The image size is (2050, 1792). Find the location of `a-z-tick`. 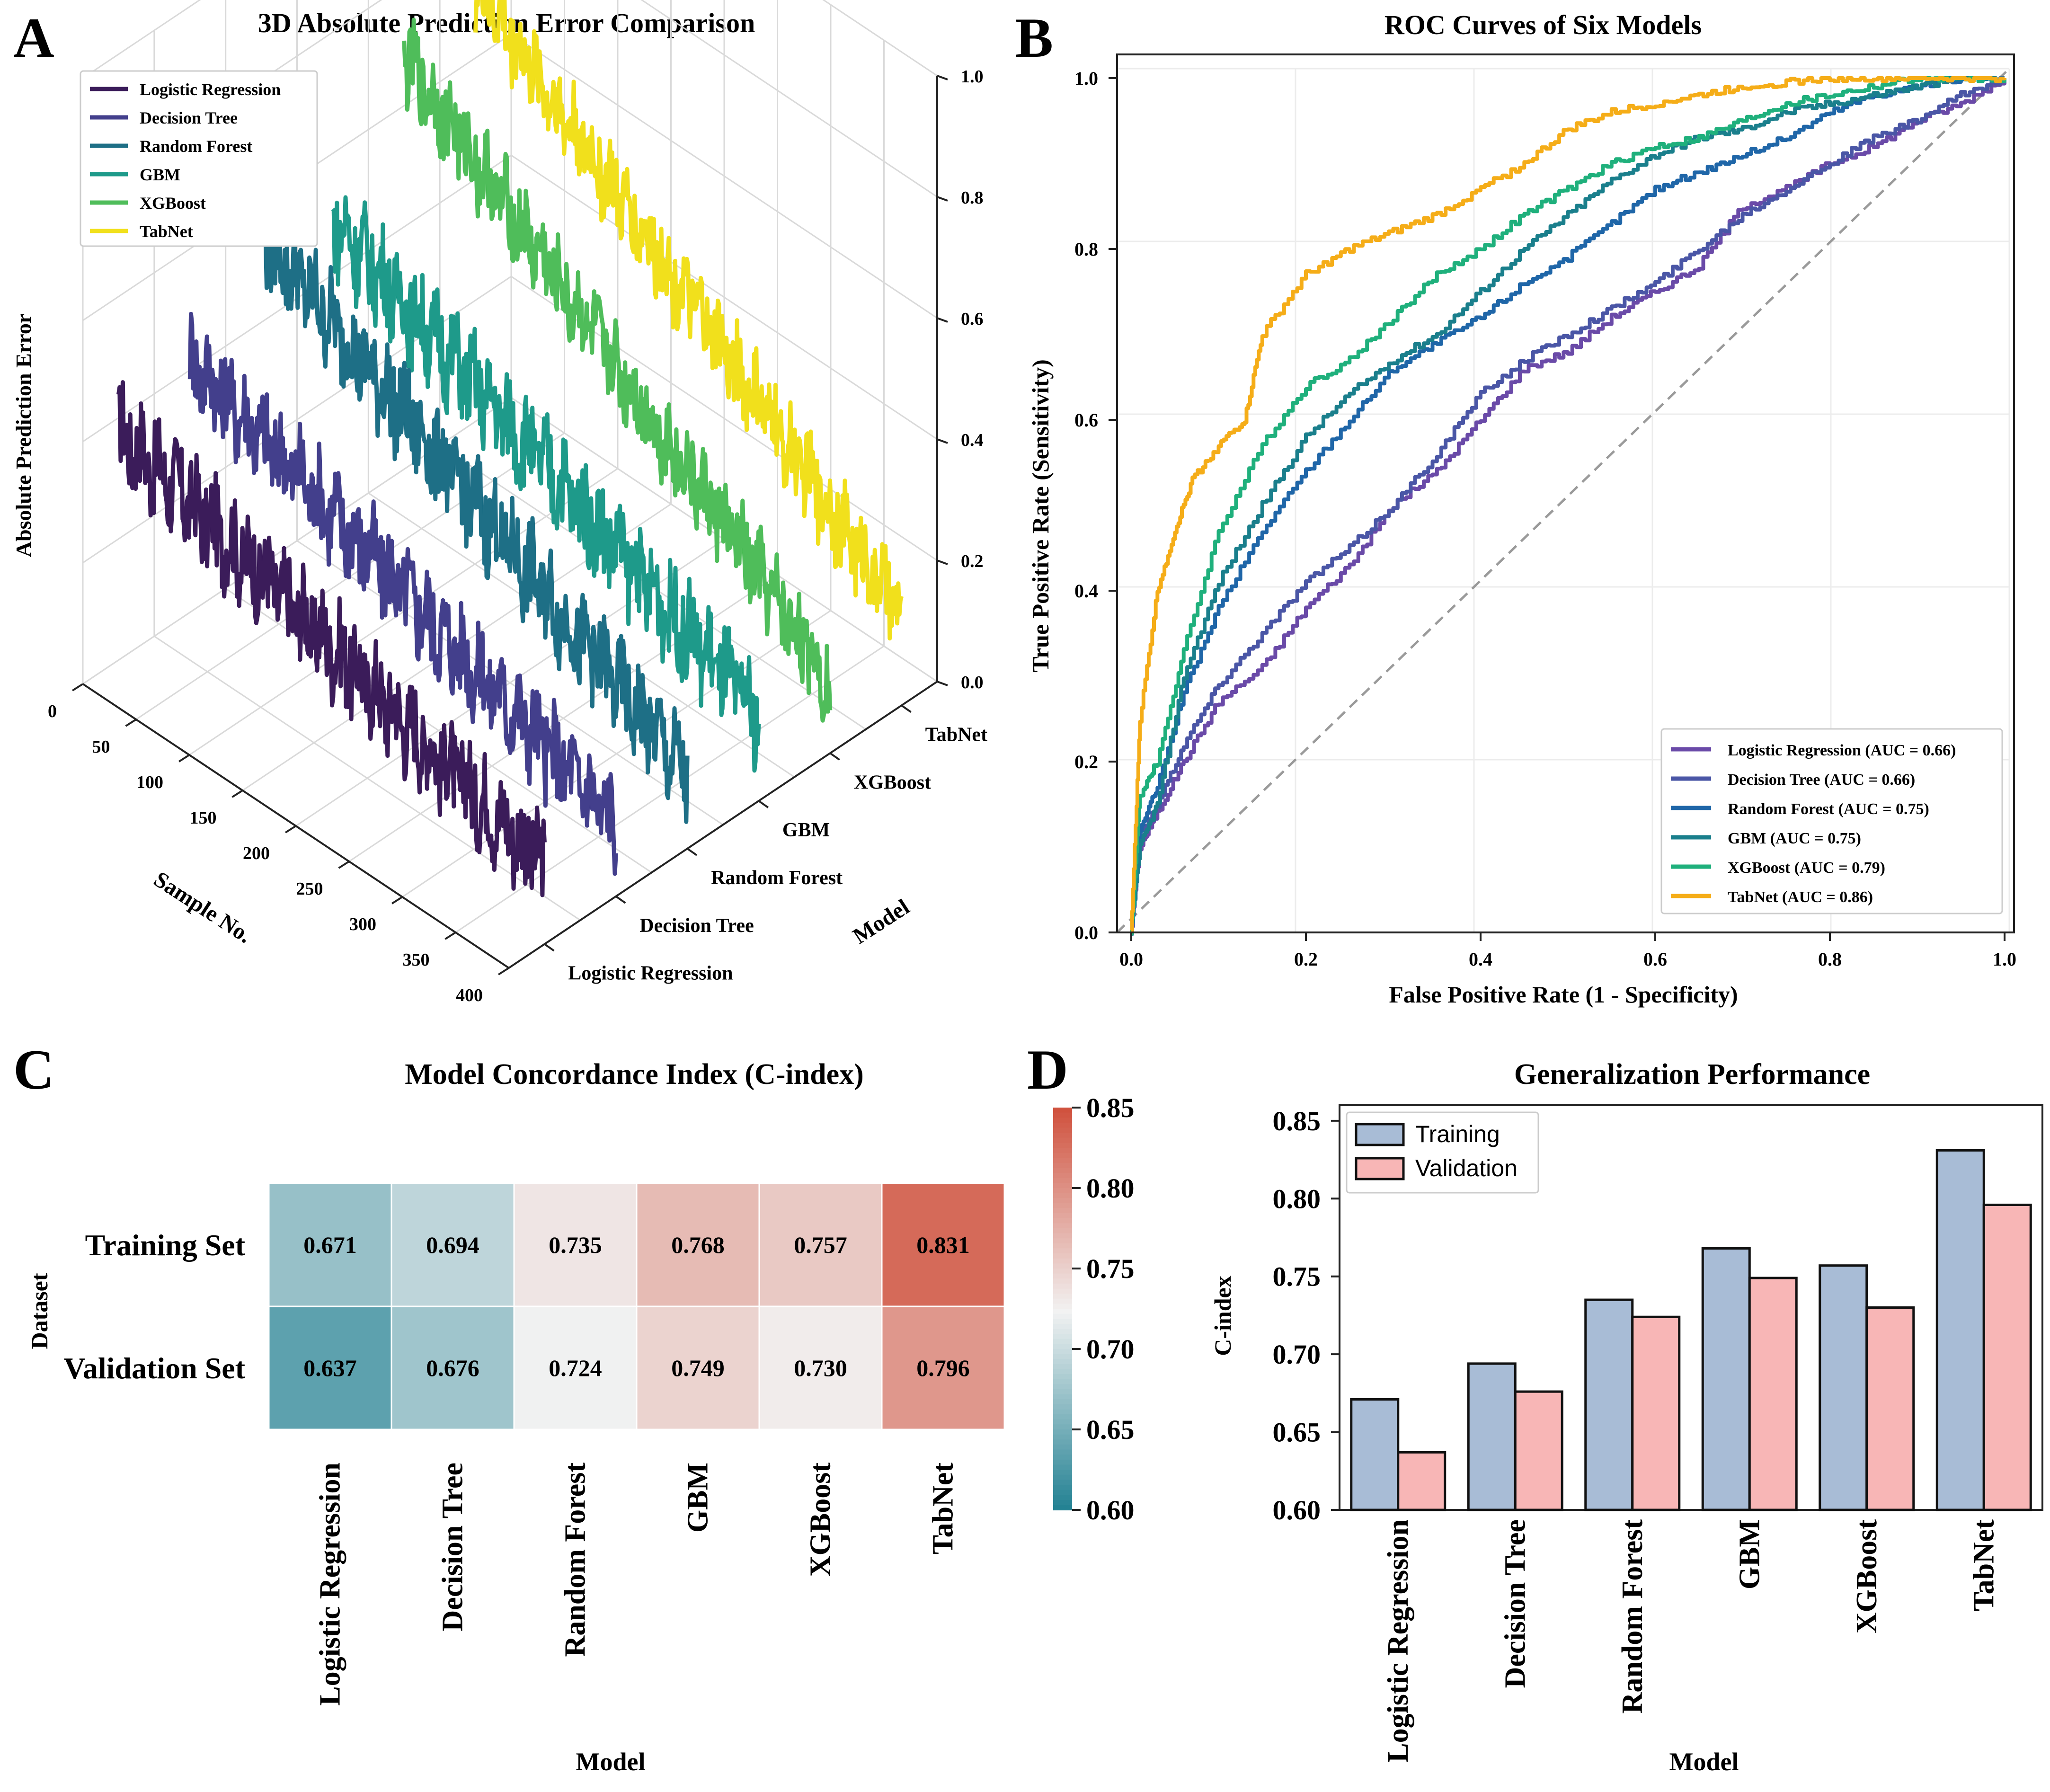

a-z-tick is located at coordinates (942, 683).